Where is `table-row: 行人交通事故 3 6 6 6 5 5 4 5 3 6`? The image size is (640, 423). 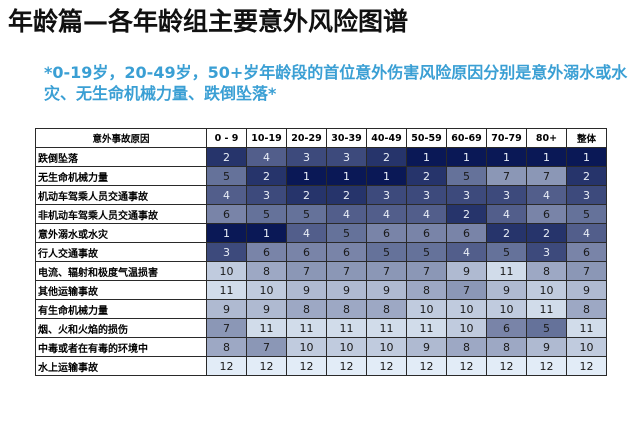 table-row: 行人交通事故 3 6 6 6 5 5 4 5 3 6 is located at coordinates (321, 252).